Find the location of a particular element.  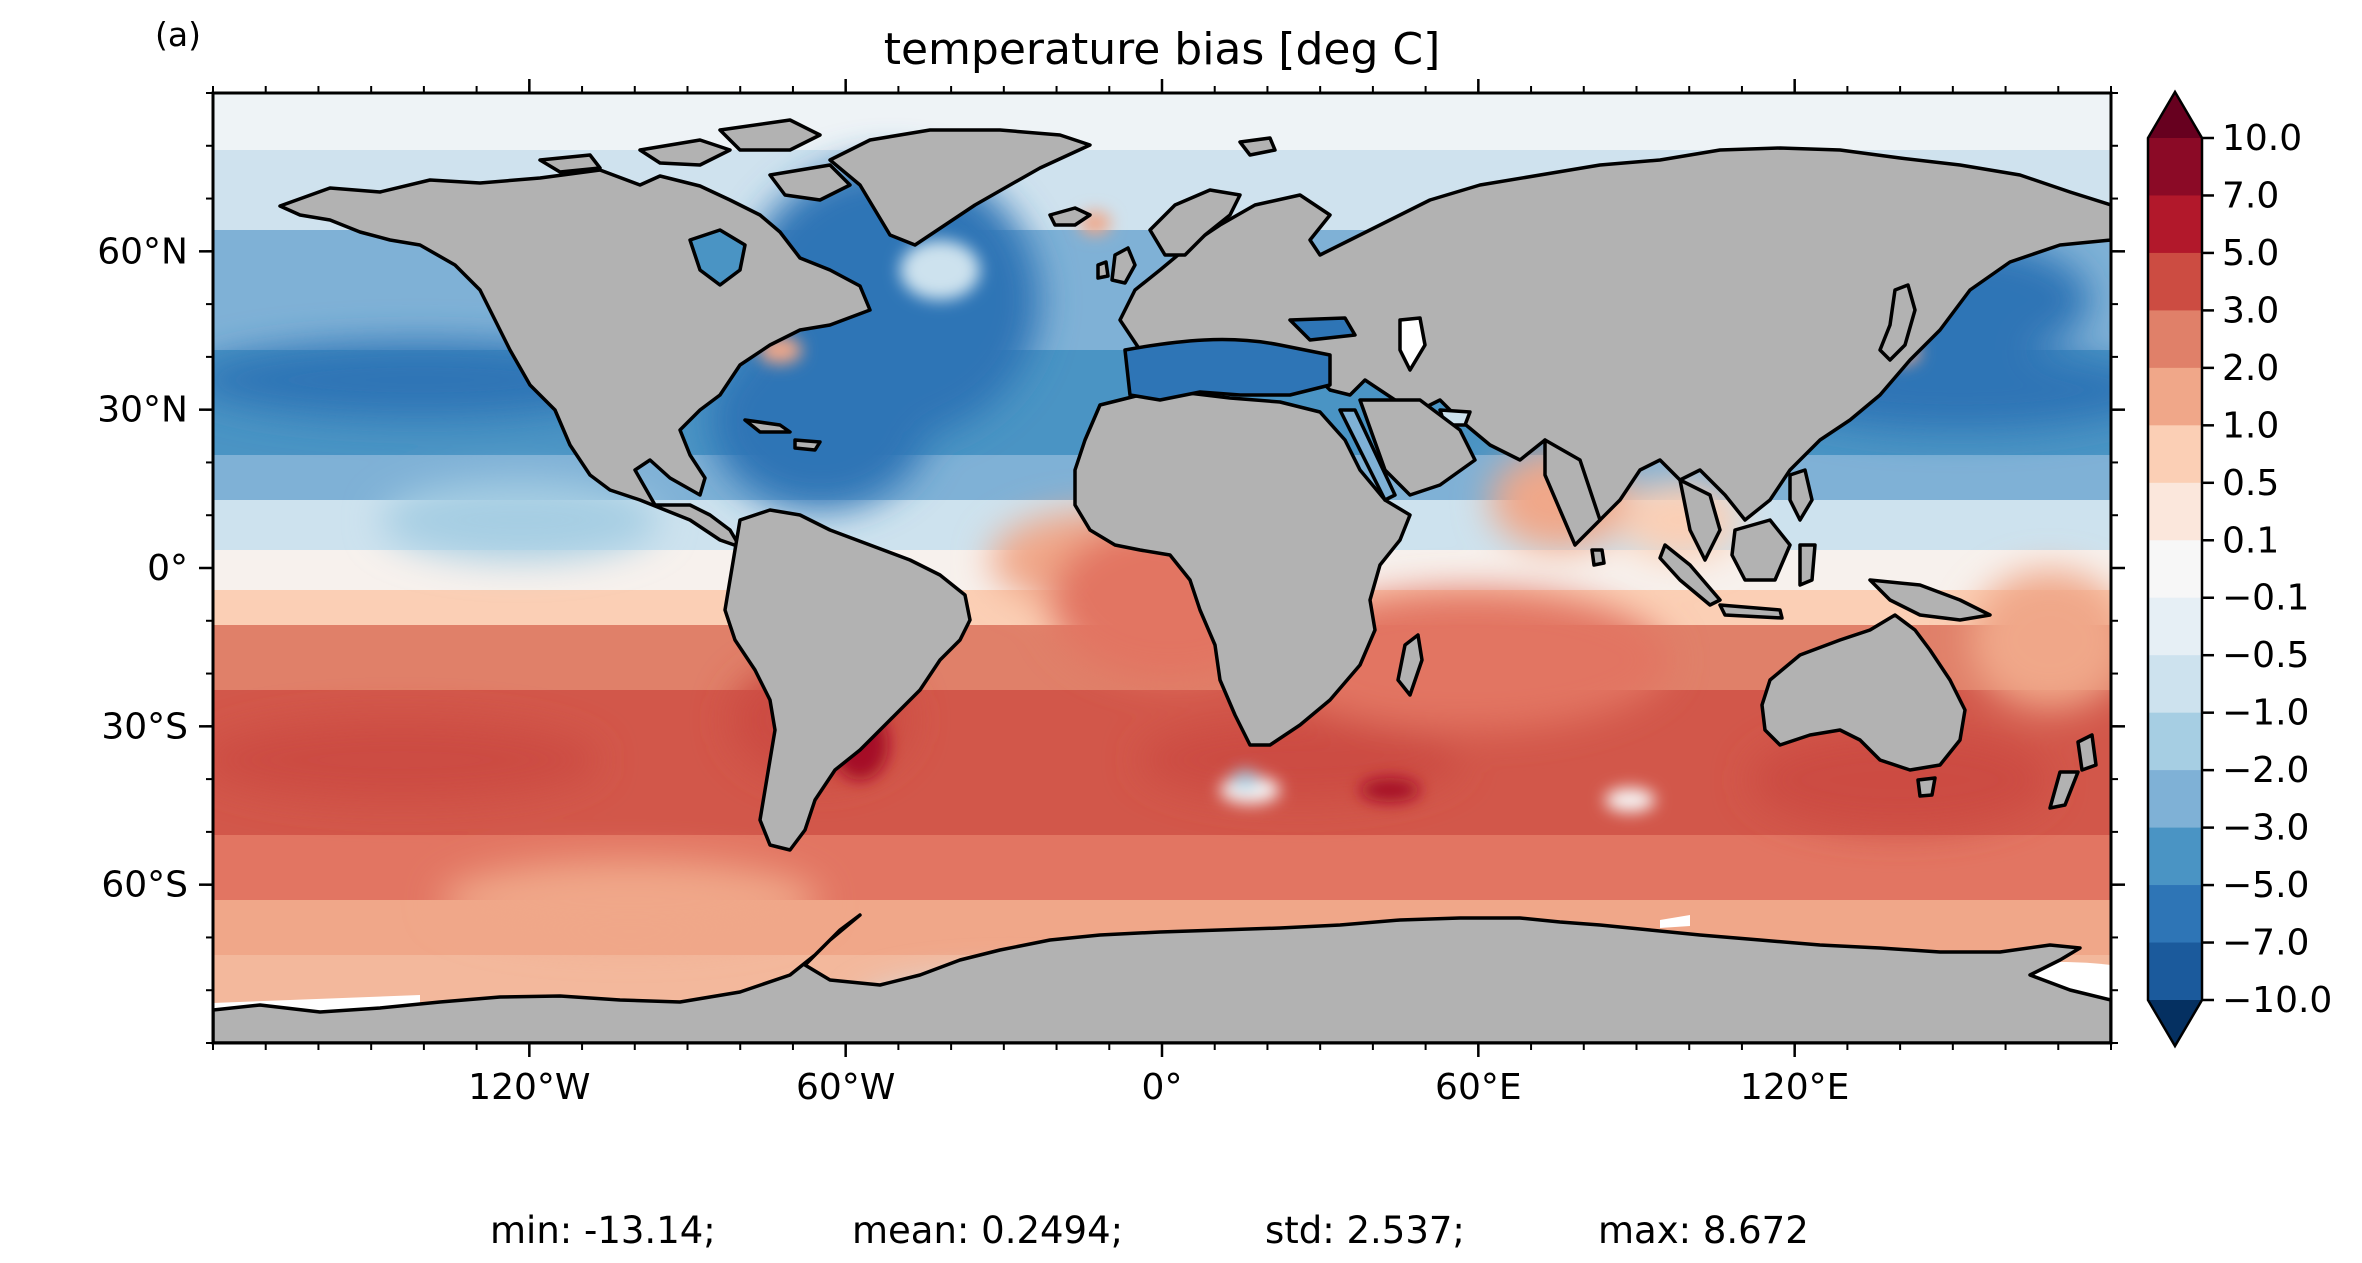

colorbar-label: 3.0 is located at coordinates (2250, 310).